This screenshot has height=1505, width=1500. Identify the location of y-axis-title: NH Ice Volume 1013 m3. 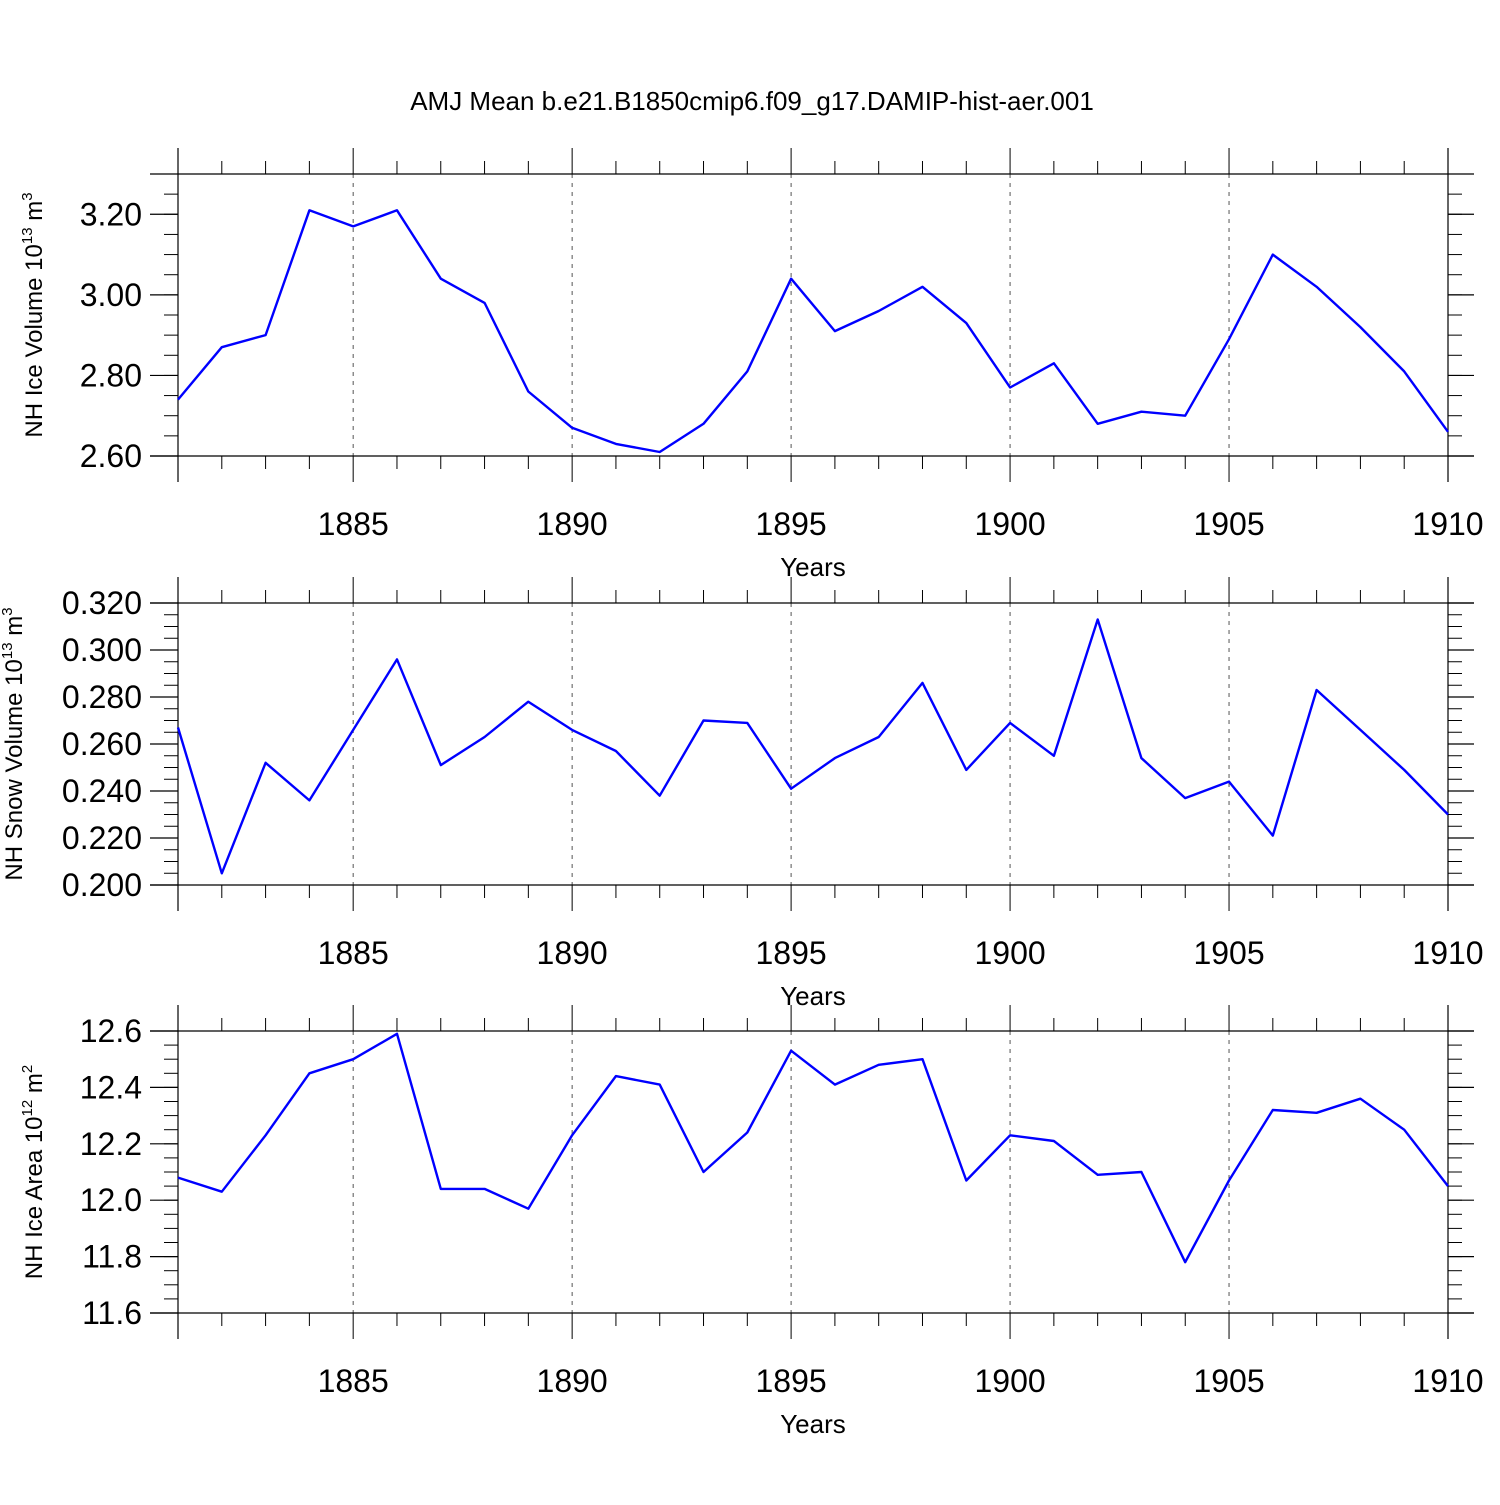
(33, 314).